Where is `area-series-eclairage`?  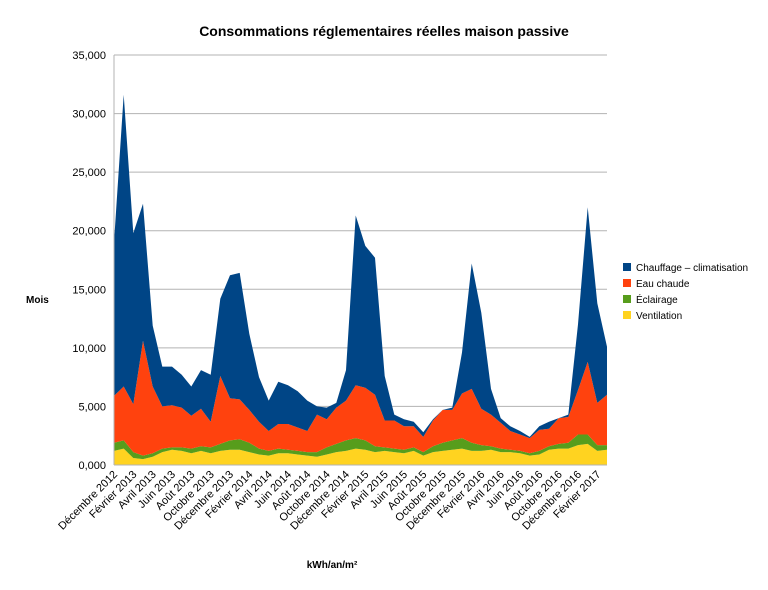
area-series-eclairage is located at coordinates (360, 447).